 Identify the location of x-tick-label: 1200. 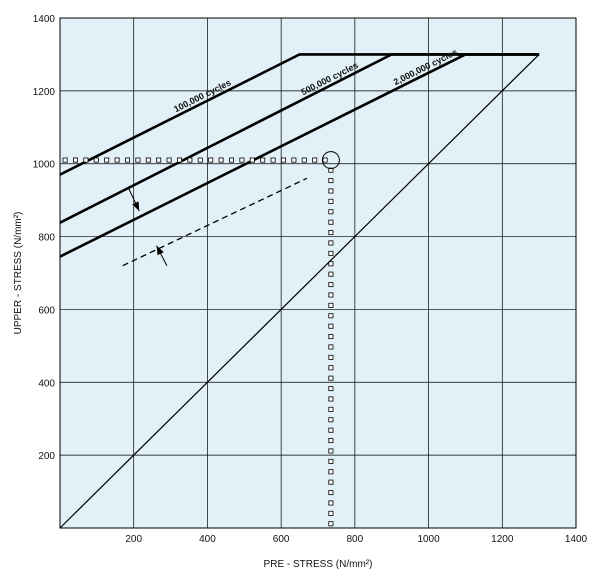
(502, 539).